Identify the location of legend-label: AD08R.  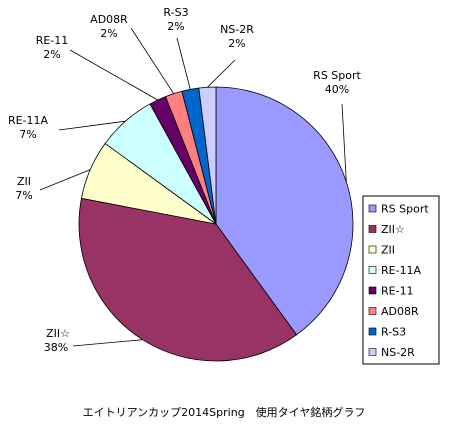
(400, 311).